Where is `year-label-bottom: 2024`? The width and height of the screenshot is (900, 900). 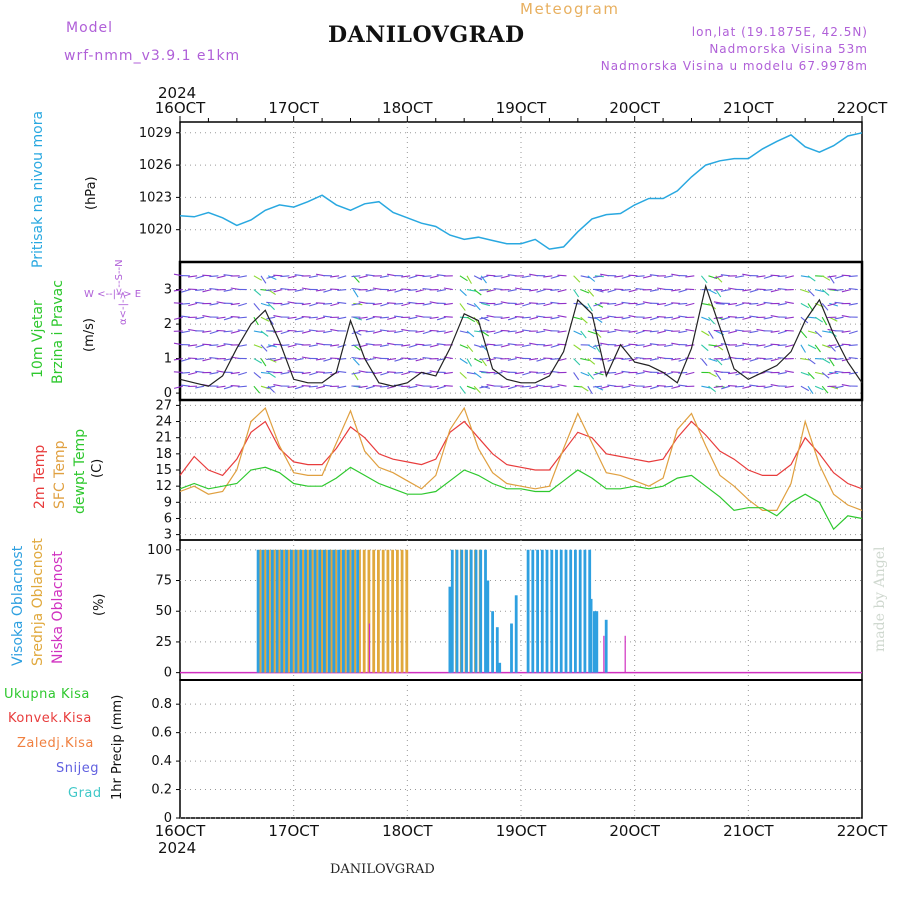 year-label-bottom: 2024 is located at coordinates (177, 848).